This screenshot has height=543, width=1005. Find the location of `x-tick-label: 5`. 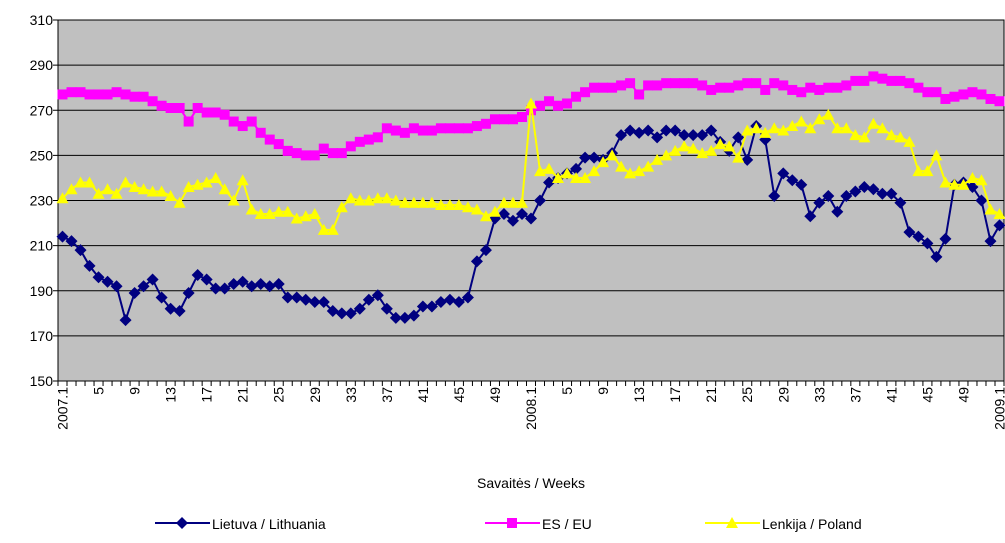

x-tick-label: 5 is located at coordinates (99, 391).